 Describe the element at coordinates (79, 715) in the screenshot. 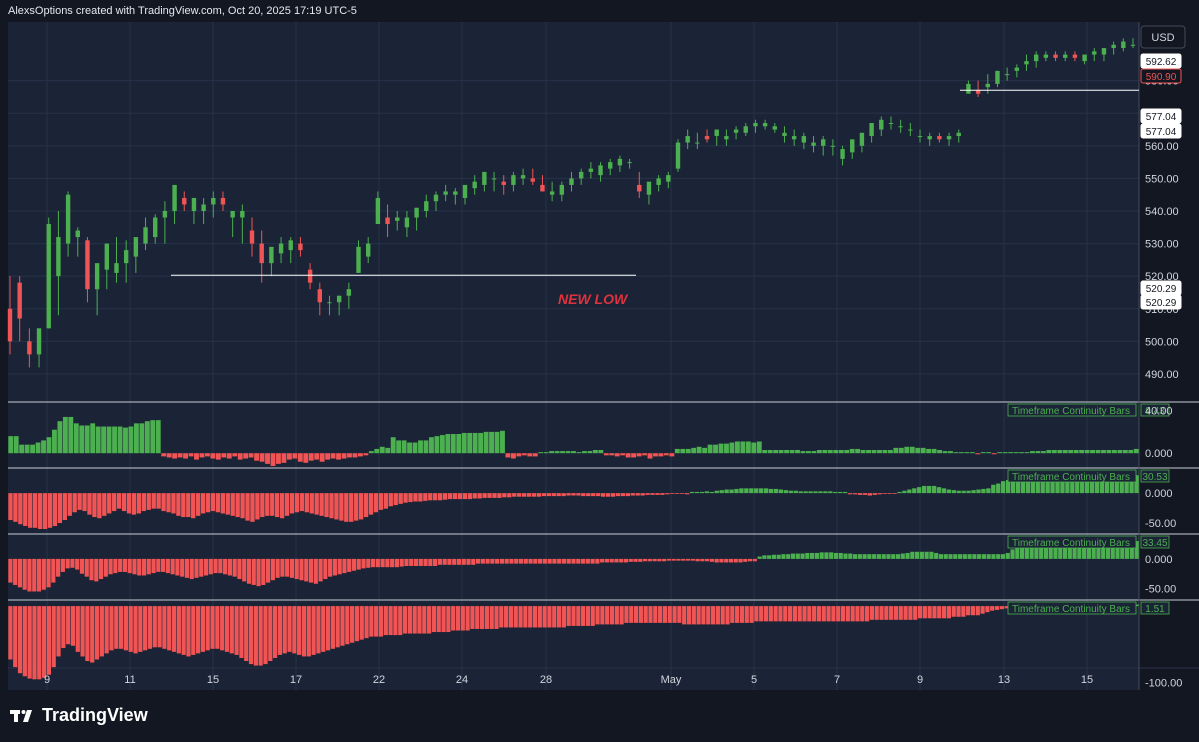

I see `tradingview-logo: TradingView` at that location.